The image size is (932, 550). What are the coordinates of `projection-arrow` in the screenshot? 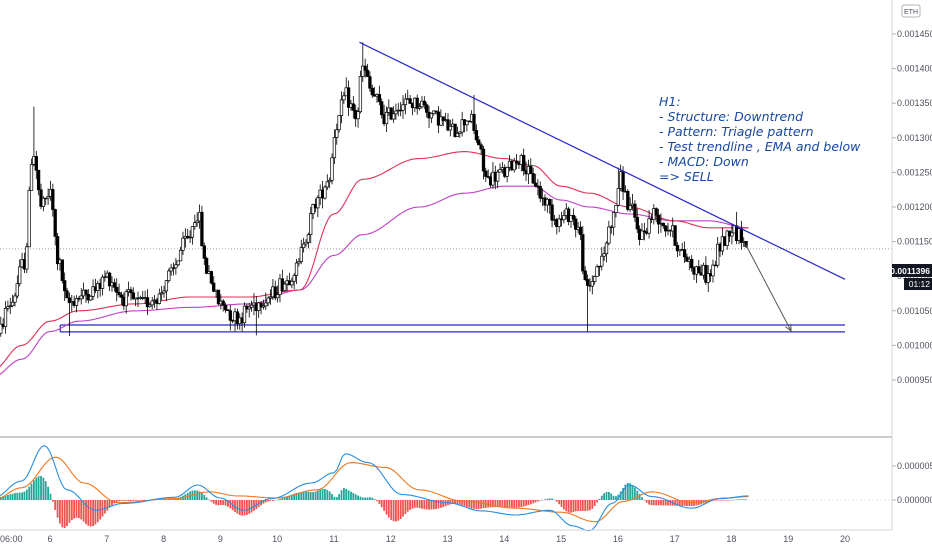 It's located at (768, 288).